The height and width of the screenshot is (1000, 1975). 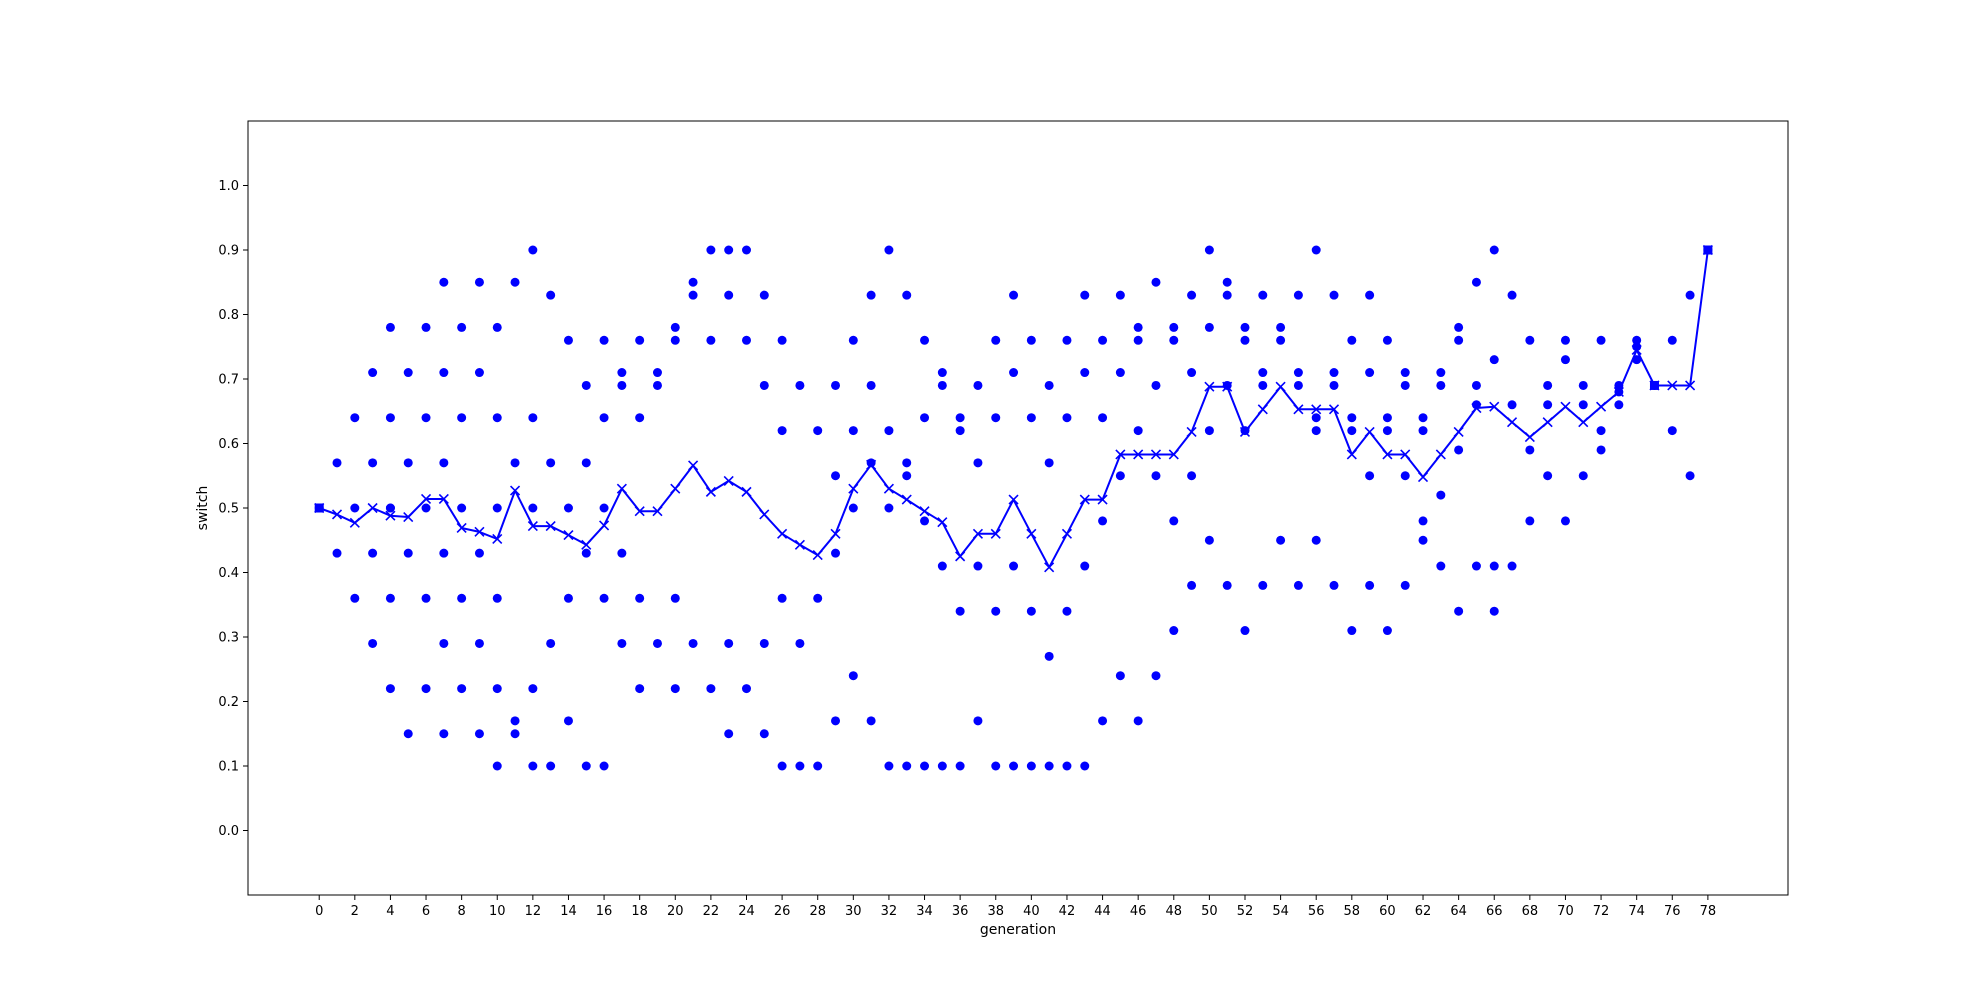 I want to click on x-tick-label: 18, so click(x=639, y=911).